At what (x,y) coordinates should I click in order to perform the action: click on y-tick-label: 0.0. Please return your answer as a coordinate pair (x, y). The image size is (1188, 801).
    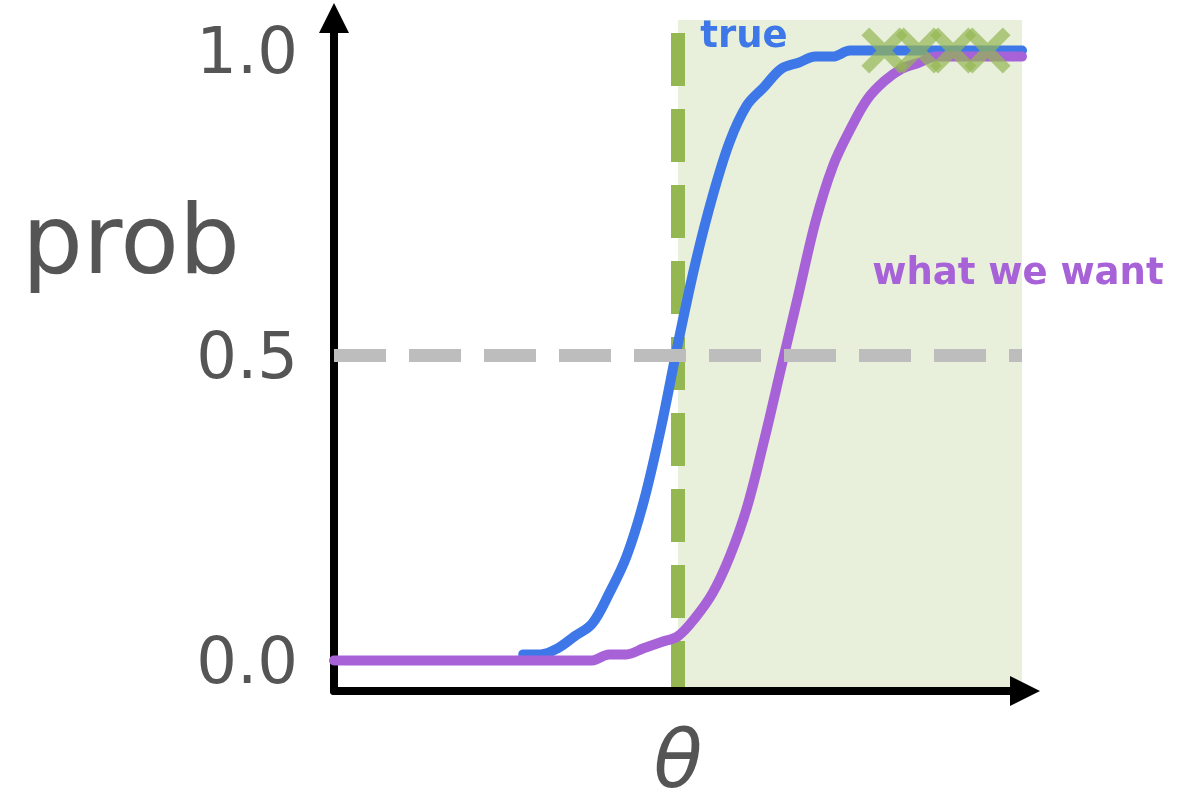
    Looking at the image, I should click on (247, 660).